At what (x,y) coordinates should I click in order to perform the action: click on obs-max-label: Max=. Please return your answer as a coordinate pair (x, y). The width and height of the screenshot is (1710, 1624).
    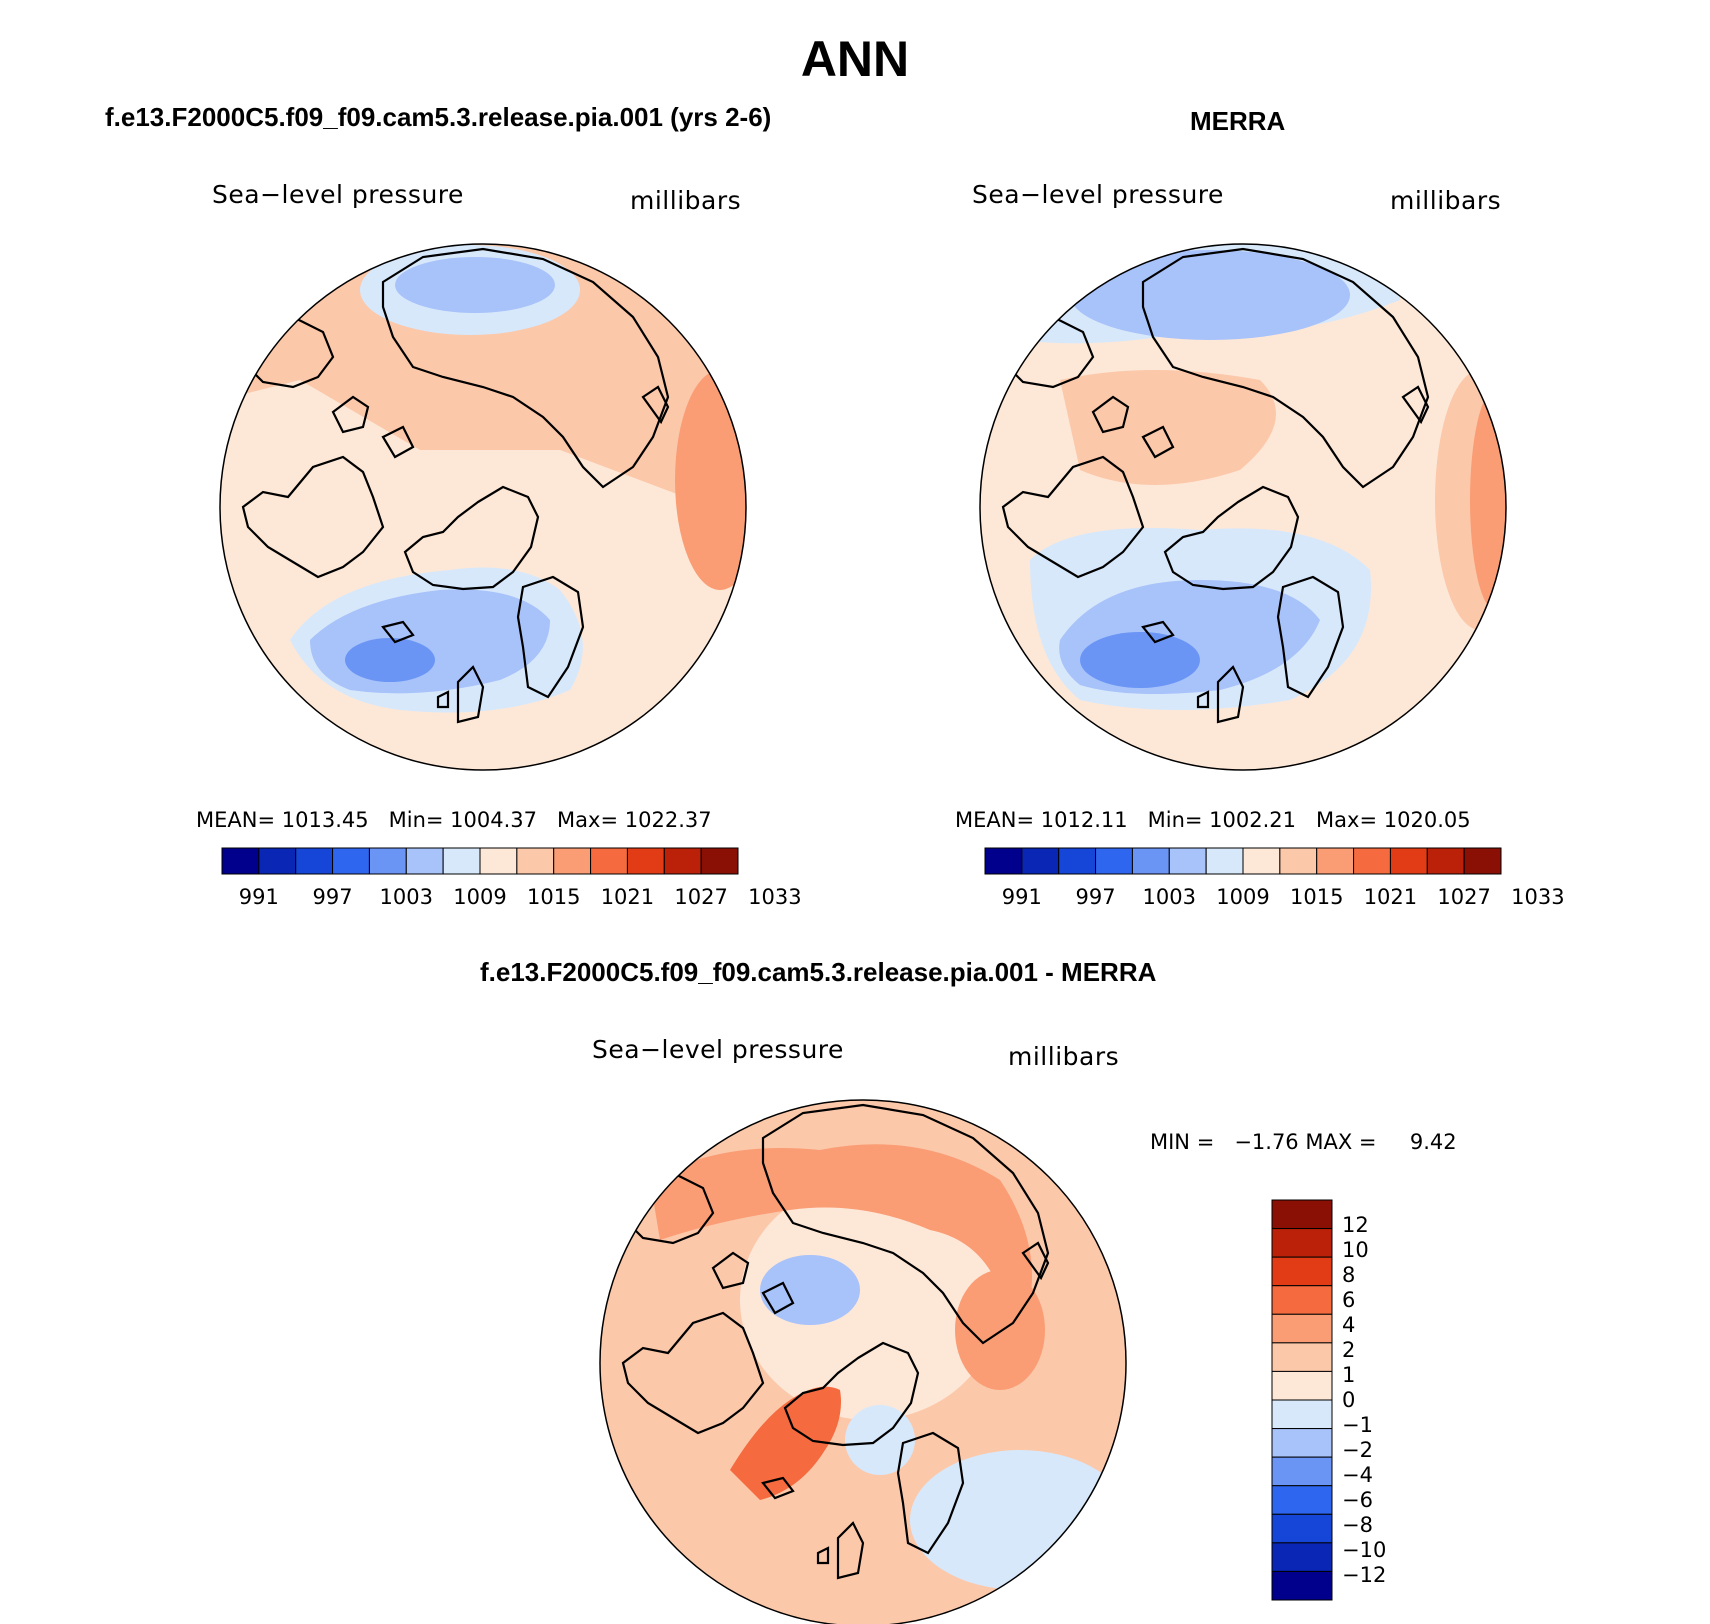
    Looking at the image, I should click on (1347, 820).